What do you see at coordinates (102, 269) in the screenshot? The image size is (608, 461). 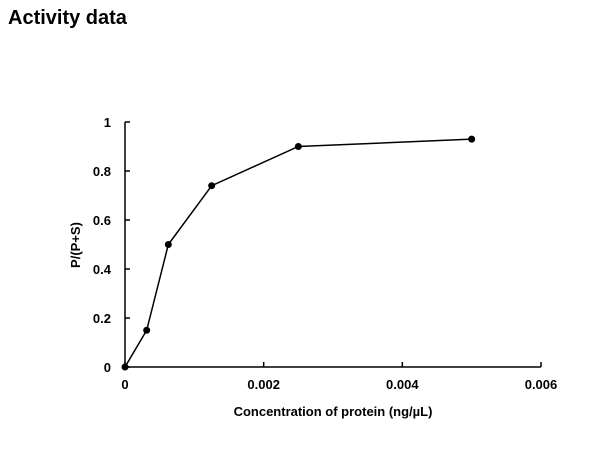 I see `y-tick-label: 0.4` at bounding box center [102, 269].